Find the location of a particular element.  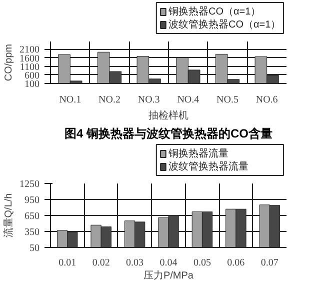

x-tick-label: 0.06 is located at coordinates (236, 263).